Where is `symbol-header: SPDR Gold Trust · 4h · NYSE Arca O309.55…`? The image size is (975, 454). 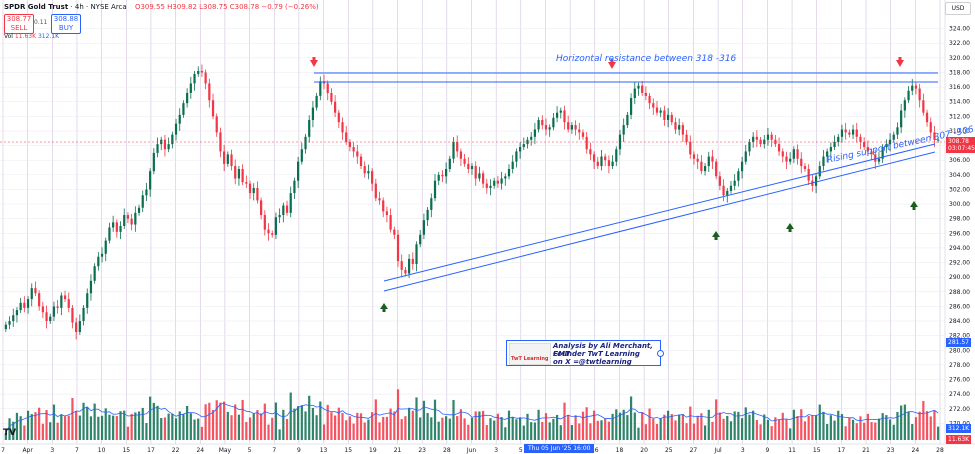
symbol-header: SPDR Gold Trust · 4h · NYSE Arca O309.55… is located at coordinates (161, 7).